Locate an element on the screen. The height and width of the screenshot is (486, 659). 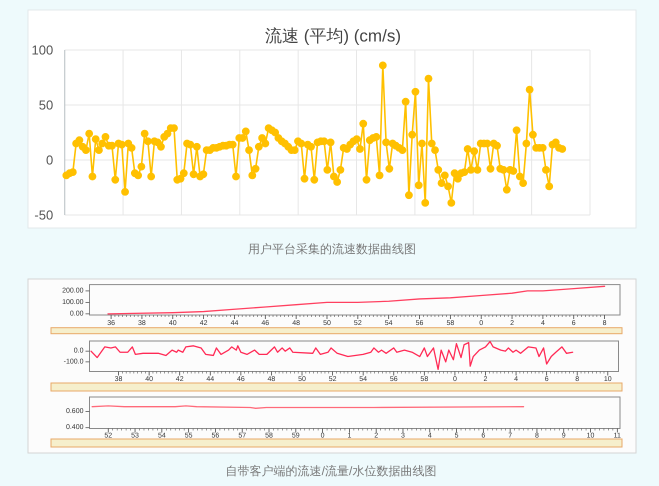
y-tick-label: 100 is located at coordinates (42, 50).